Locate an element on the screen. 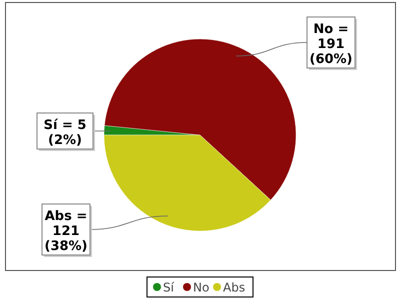 This screenshot has width=400, height=300. legend-label: No is located at coordinates (201, 287).